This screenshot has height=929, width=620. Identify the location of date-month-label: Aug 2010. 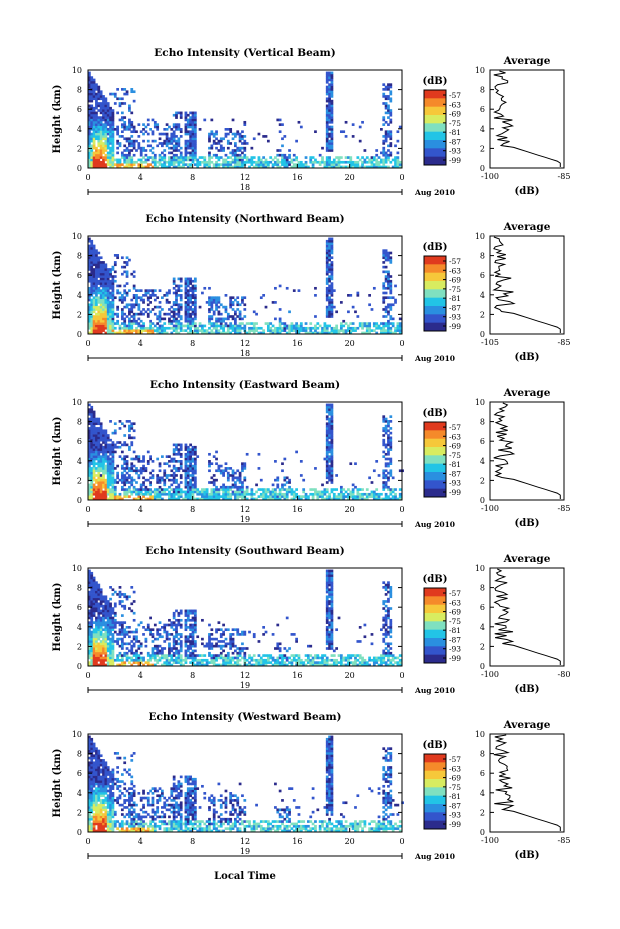
(434, 524).